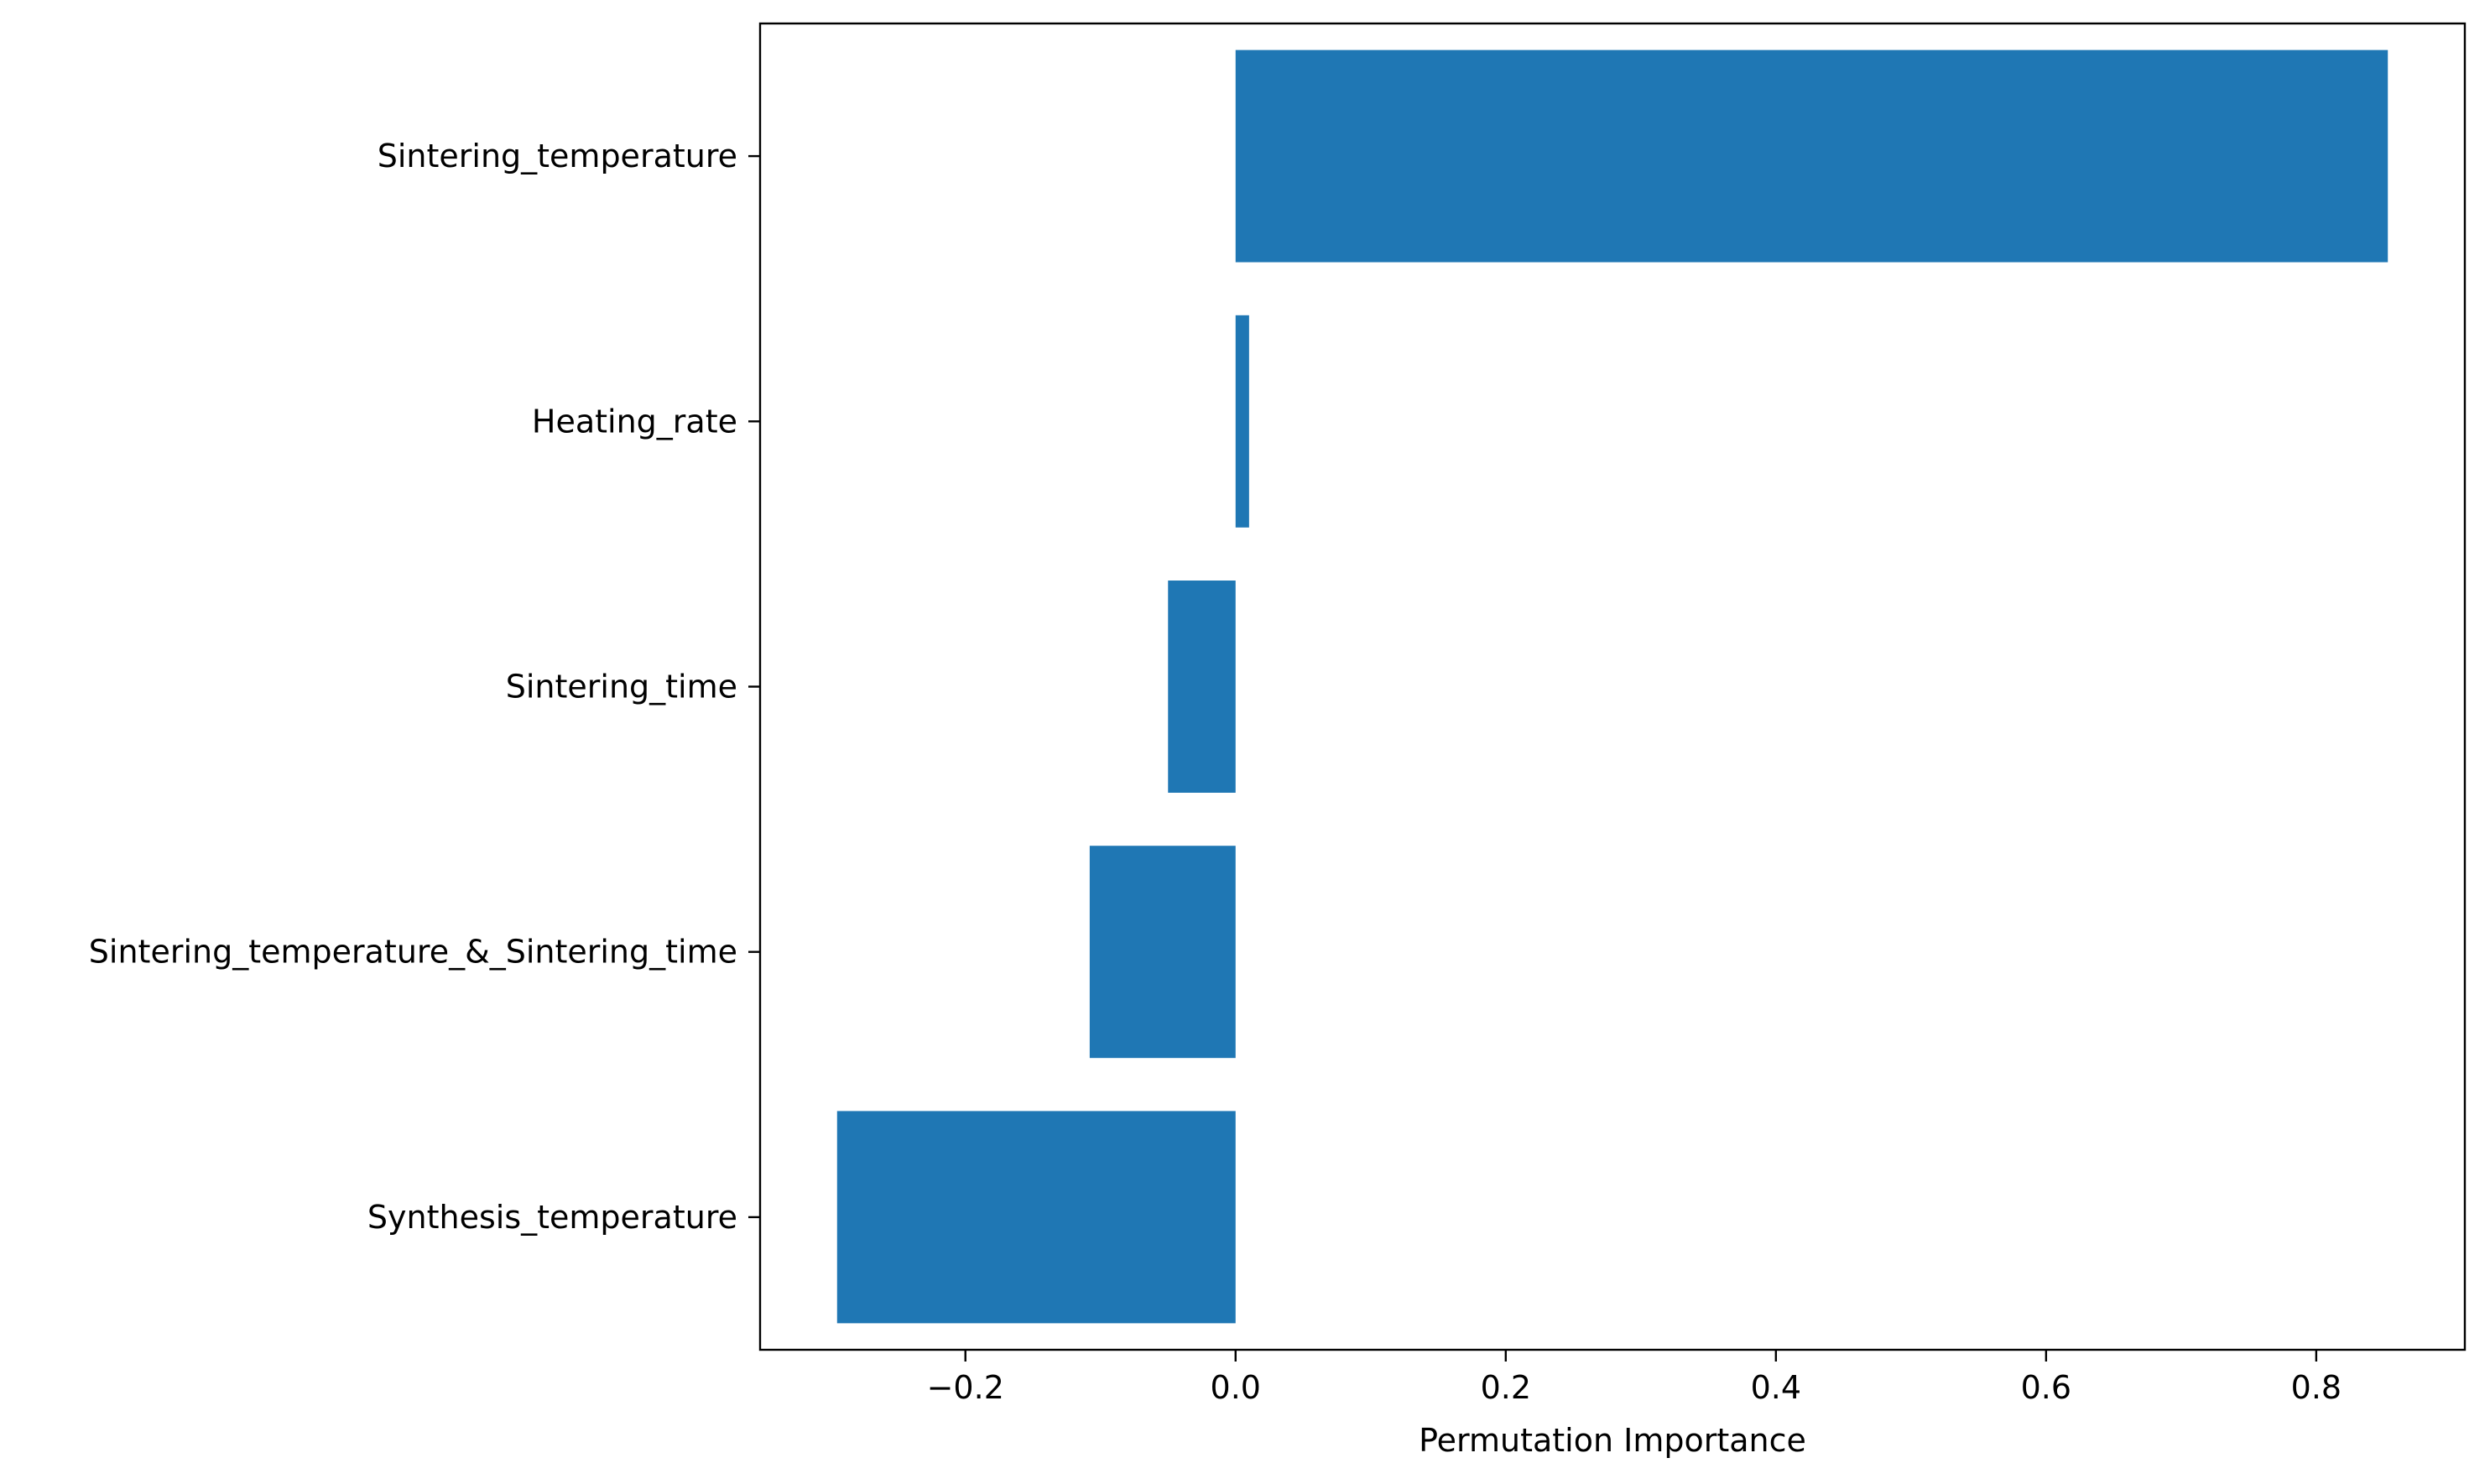 Image resolution: width=2490 pixels, height=1484 pixels. Describe the element at coordinates (557, 156) in the screenshot. I see `y-tick-label: Sintering_temperature` at that location.